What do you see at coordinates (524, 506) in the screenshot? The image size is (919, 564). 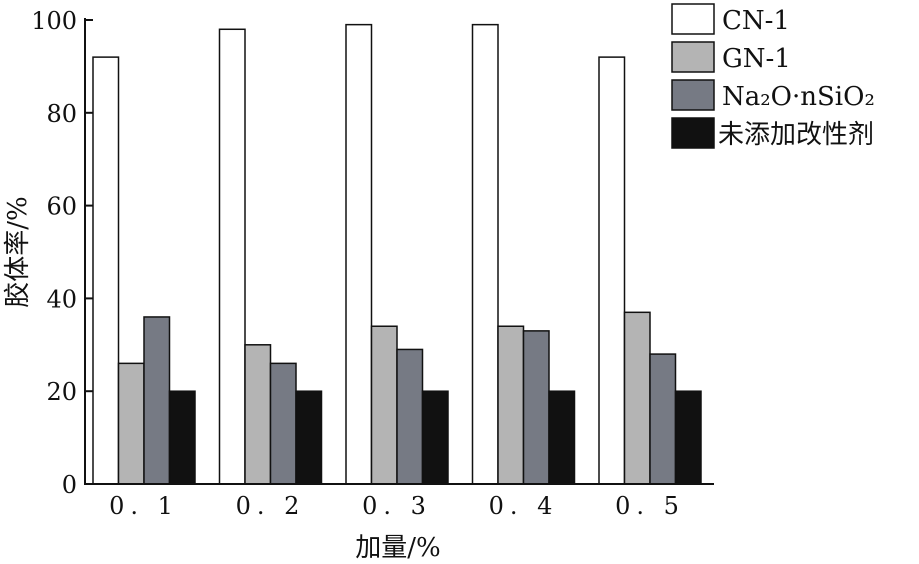 I see `x-category-label: 0. 4` at bounding box center [524, 506].